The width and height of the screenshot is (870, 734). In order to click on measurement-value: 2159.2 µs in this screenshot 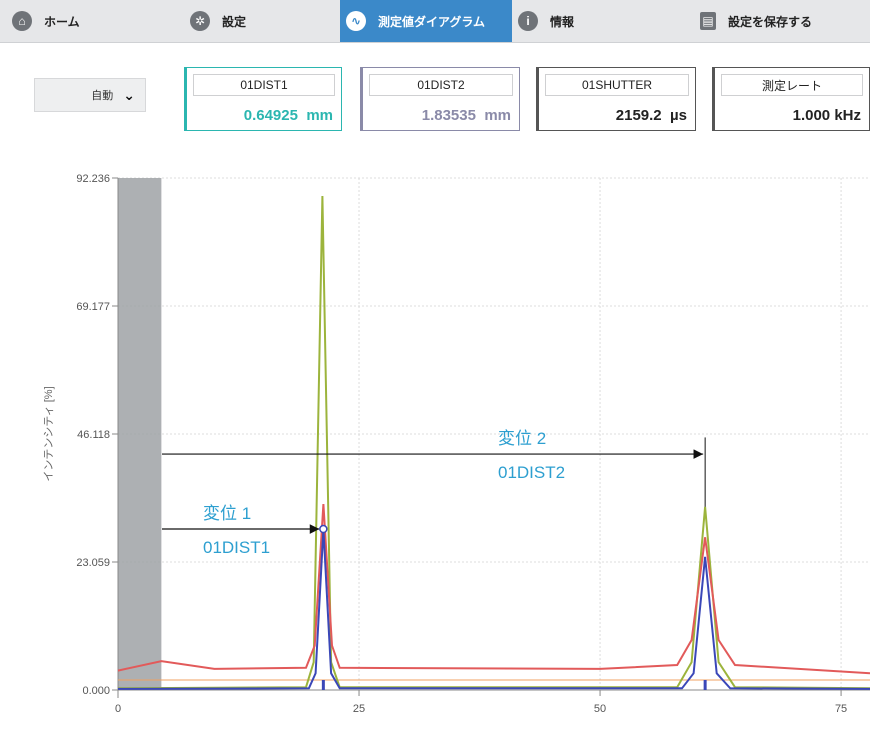, I will do `click(651, 115)`.